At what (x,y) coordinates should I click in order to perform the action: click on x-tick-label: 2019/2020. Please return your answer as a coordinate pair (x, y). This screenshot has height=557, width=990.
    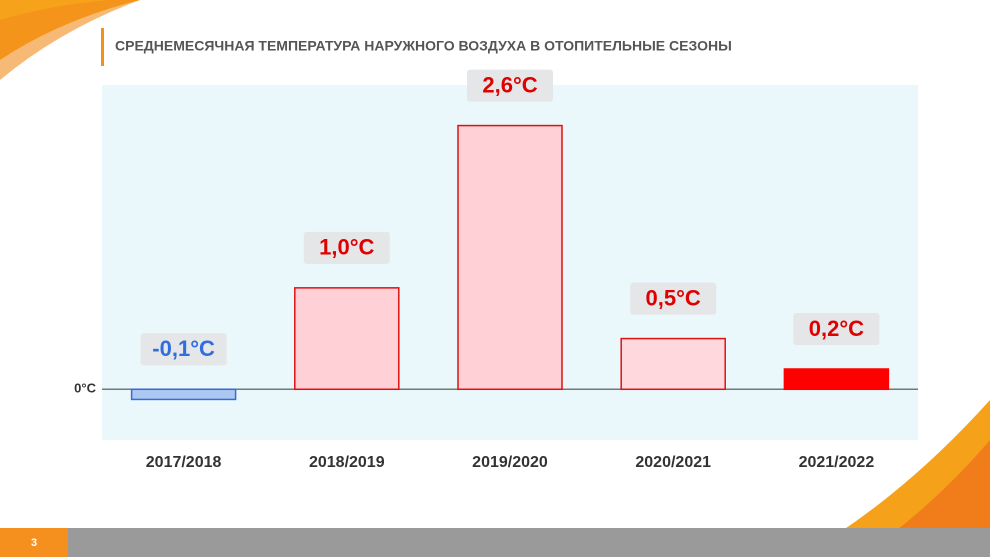
    Looking at the image, I should click on (510, 462).